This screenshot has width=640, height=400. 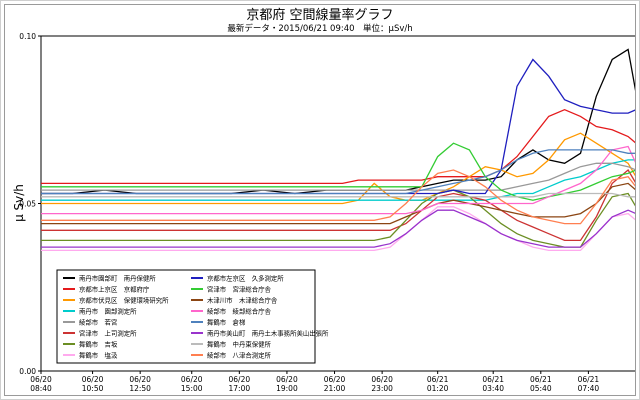 I want to click on y-tick-label: 0.00, so click(x=27, y=371).